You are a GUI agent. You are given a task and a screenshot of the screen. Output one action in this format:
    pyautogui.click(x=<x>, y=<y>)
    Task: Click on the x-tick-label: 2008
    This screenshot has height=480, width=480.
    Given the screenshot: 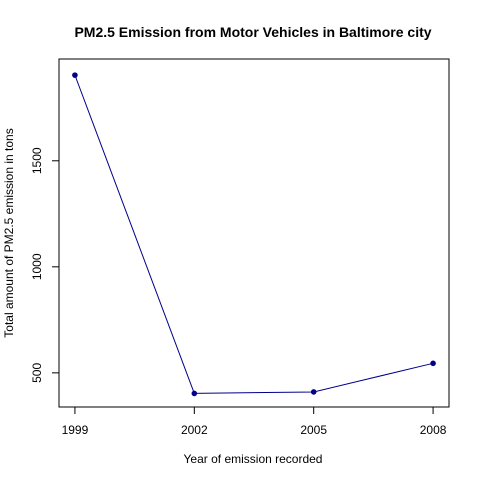 What is the action you would take?
    pyautogui.click(x=433, y=430)
    